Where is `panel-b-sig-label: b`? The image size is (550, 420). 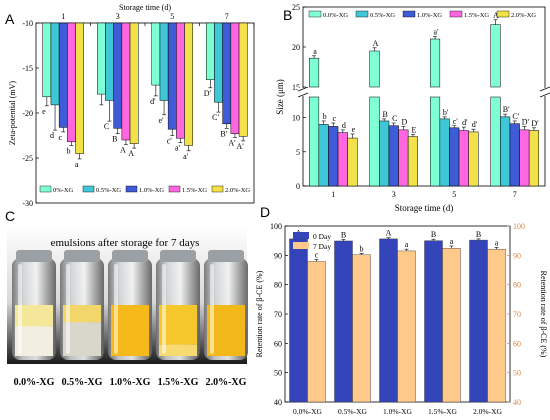
panel-b-sig-label: b is located at coordinates (325, 116).